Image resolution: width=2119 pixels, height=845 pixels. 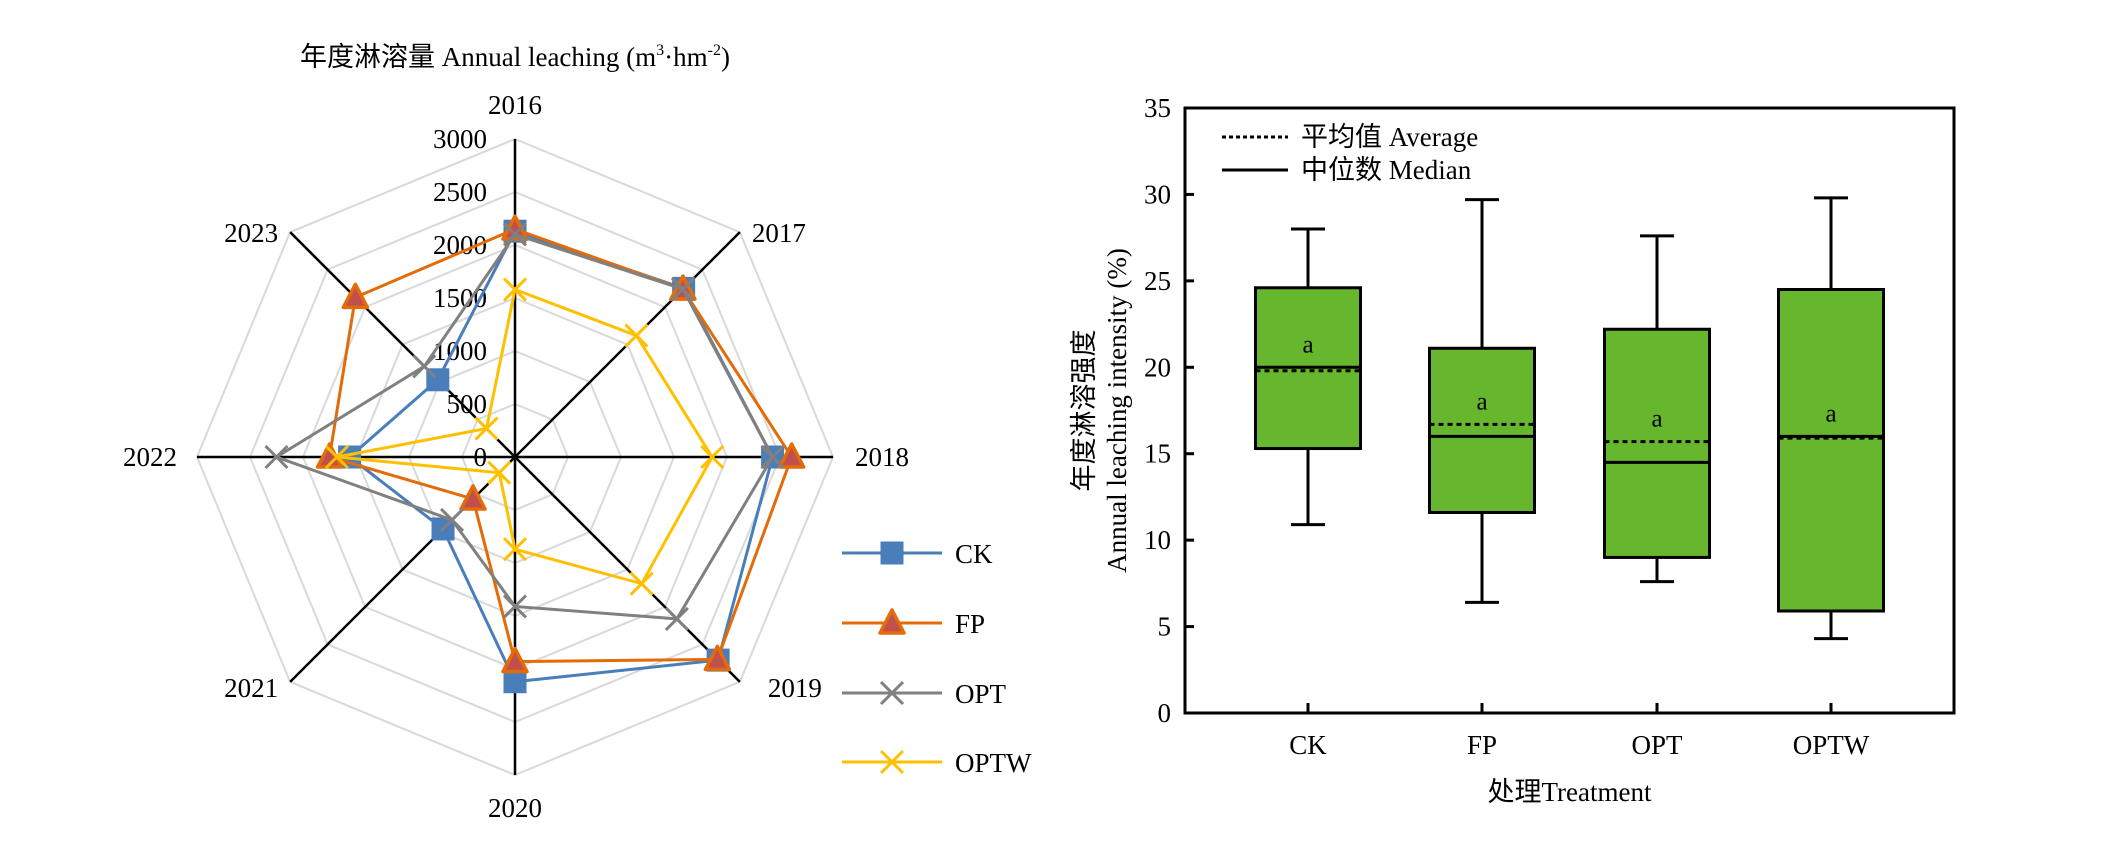 What do you see at coordinates (1157, 194) in the screenshot?
I see `y-tick-label: 30` at bounding box center [1157, 194].